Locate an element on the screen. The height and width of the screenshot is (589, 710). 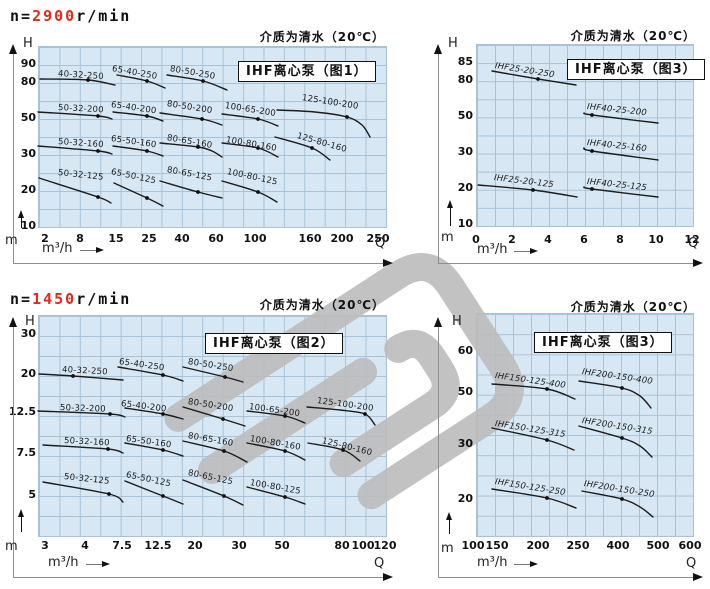
watermark-band is located at coordinates (394, 403).